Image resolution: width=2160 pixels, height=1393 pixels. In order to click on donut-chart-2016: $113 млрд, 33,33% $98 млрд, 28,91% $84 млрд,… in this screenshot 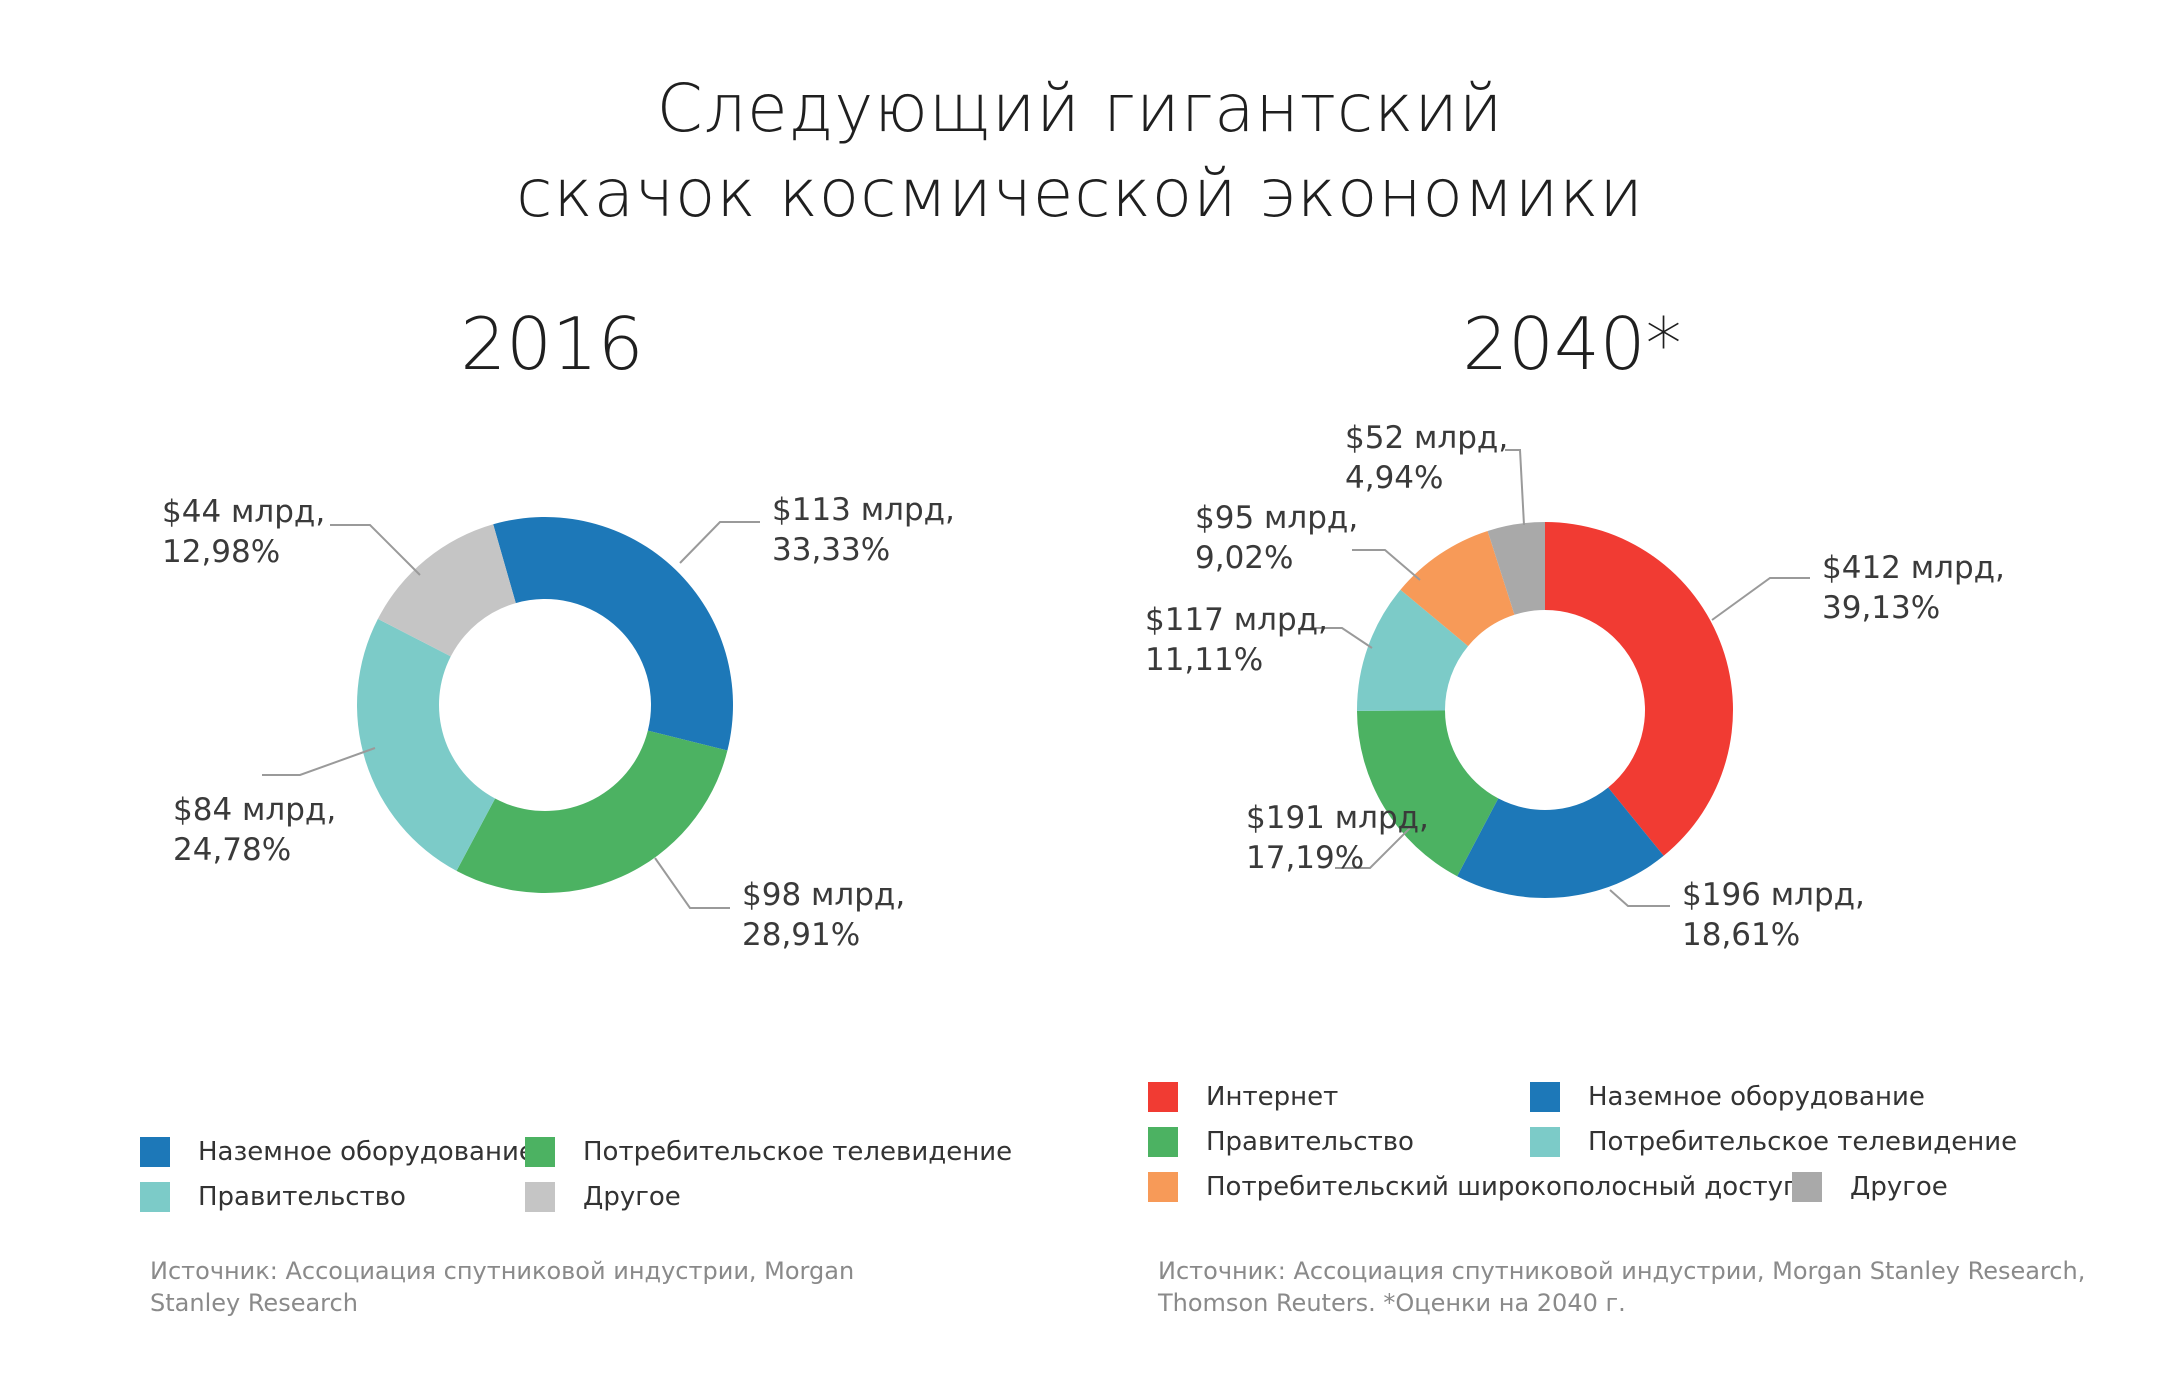, I will do `click(558, 722)`.